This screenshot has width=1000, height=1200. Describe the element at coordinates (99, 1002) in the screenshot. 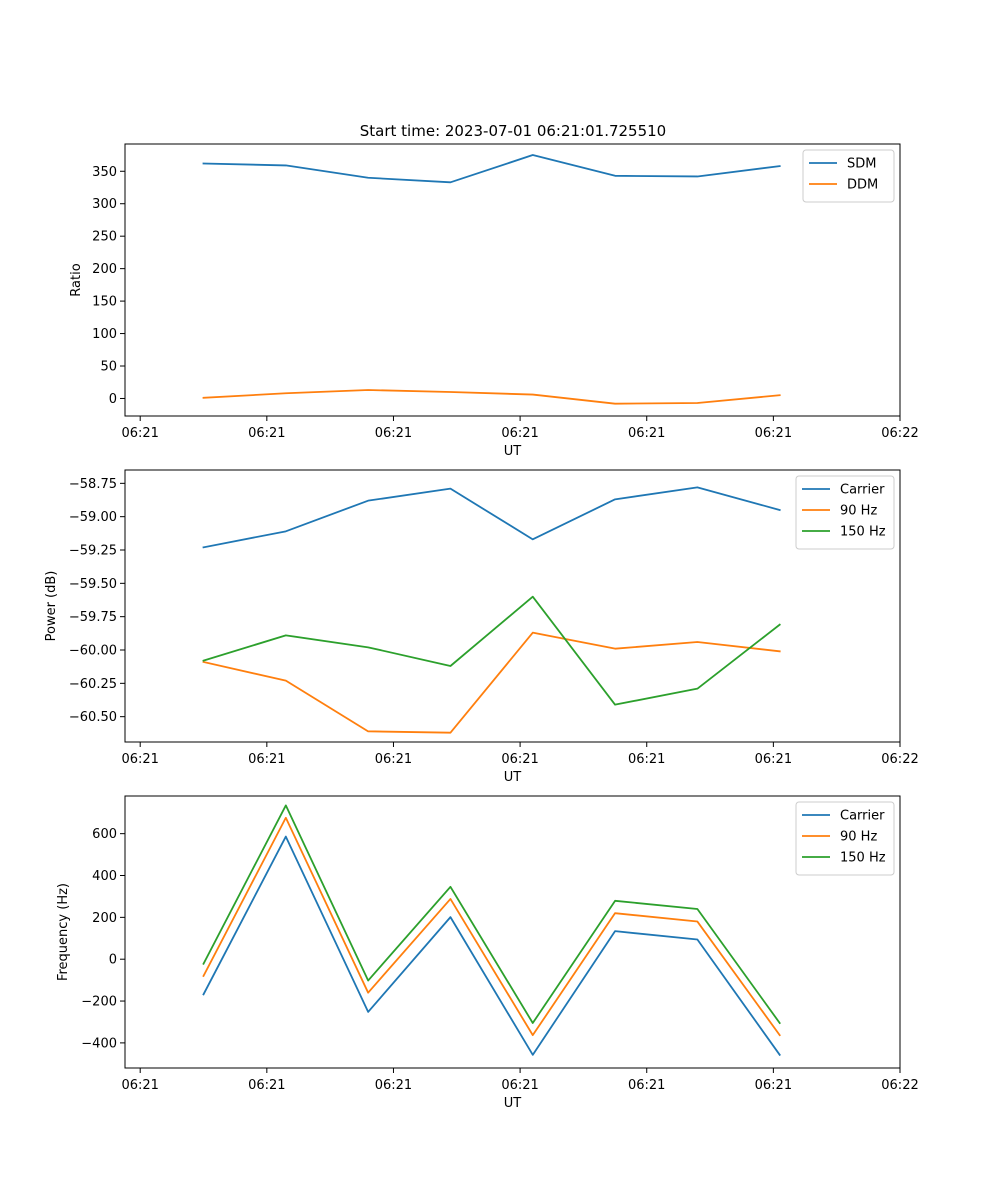

I see `frequency-y-tick-label: −200` at that location.